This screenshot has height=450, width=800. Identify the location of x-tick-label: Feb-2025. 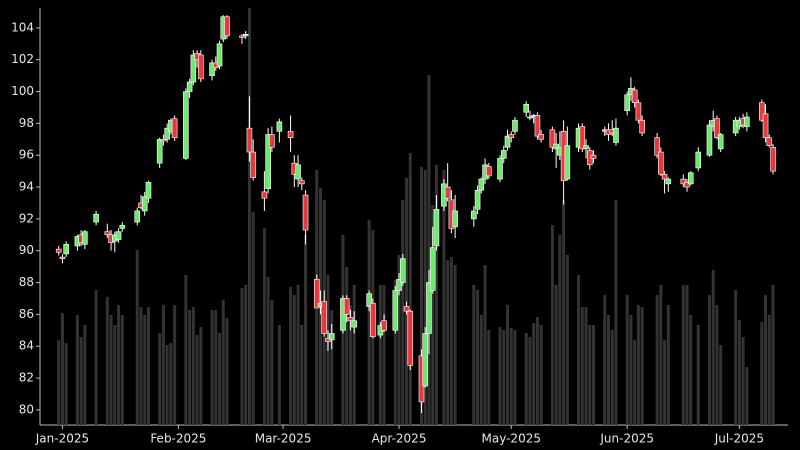
(178, 439).